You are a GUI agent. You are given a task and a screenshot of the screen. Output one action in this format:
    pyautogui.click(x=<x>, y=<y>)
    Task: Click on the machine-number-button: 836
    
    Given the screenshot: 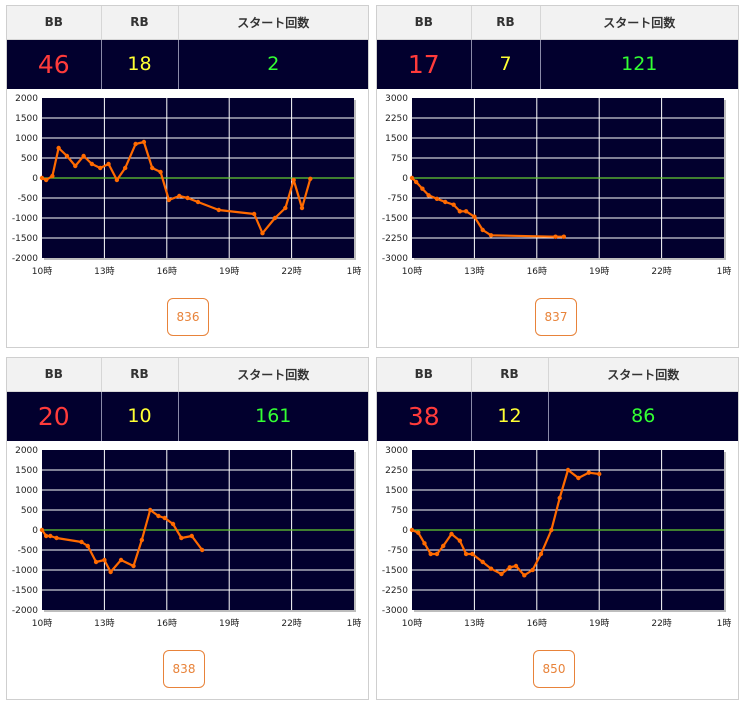 What is the action you would take?
    pyautogui.click(x=188, y=317)
    